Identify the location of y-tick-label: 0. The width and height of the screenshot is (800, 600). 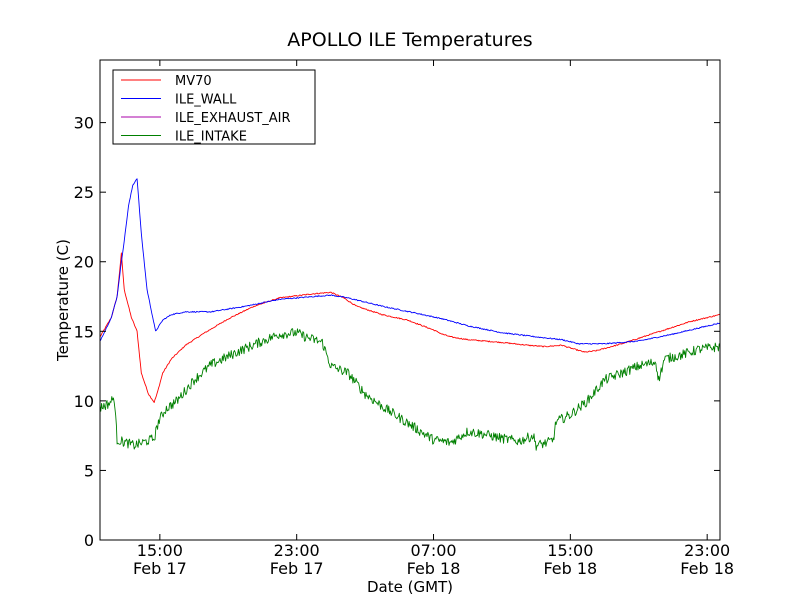
(89, 540).